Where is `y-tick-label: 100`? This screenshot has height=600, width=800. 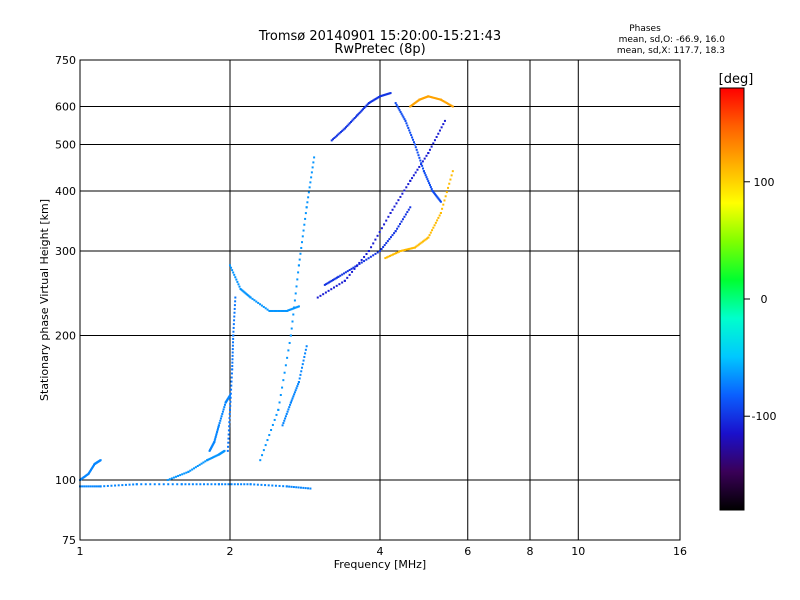
y-tick-label: 100 is located at coordinates (65, 480).